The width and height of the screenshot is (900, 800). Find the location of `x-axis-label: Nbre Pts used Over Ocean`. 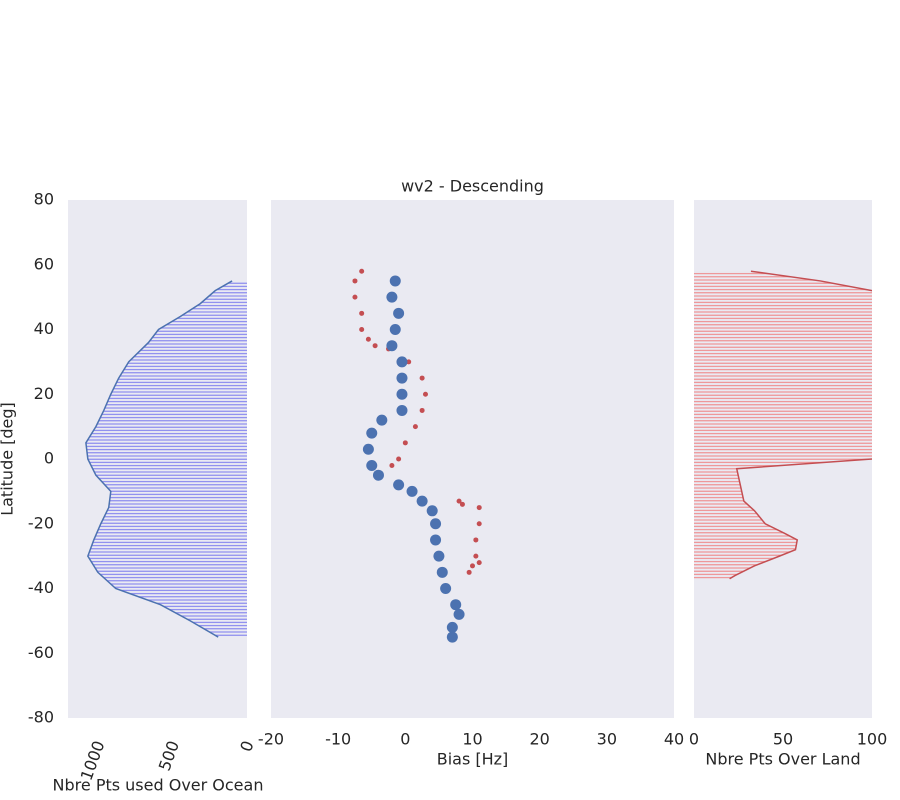

x-axis-label: Nbre Pts used Over Ocean is located at coordinates (158, 785).